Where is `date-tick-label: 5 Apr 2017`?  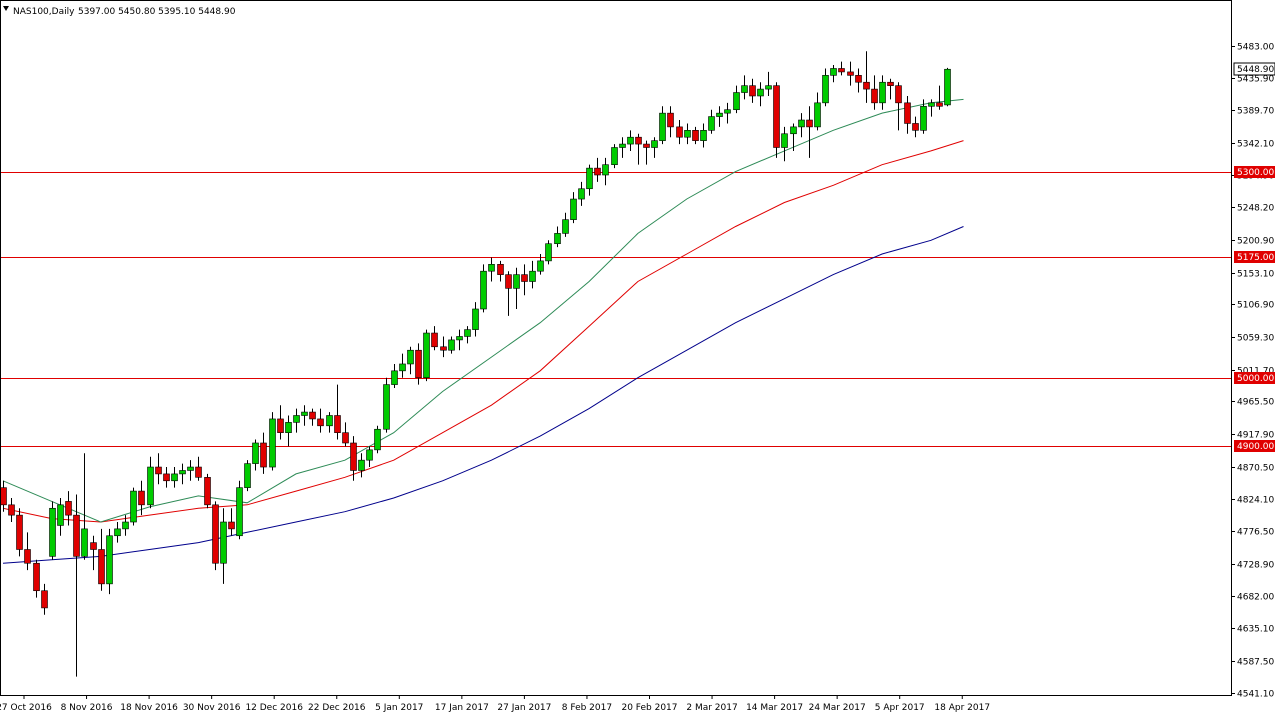 date-tick-label: 5 Apr 2017 is located at coordinates (900, 708).